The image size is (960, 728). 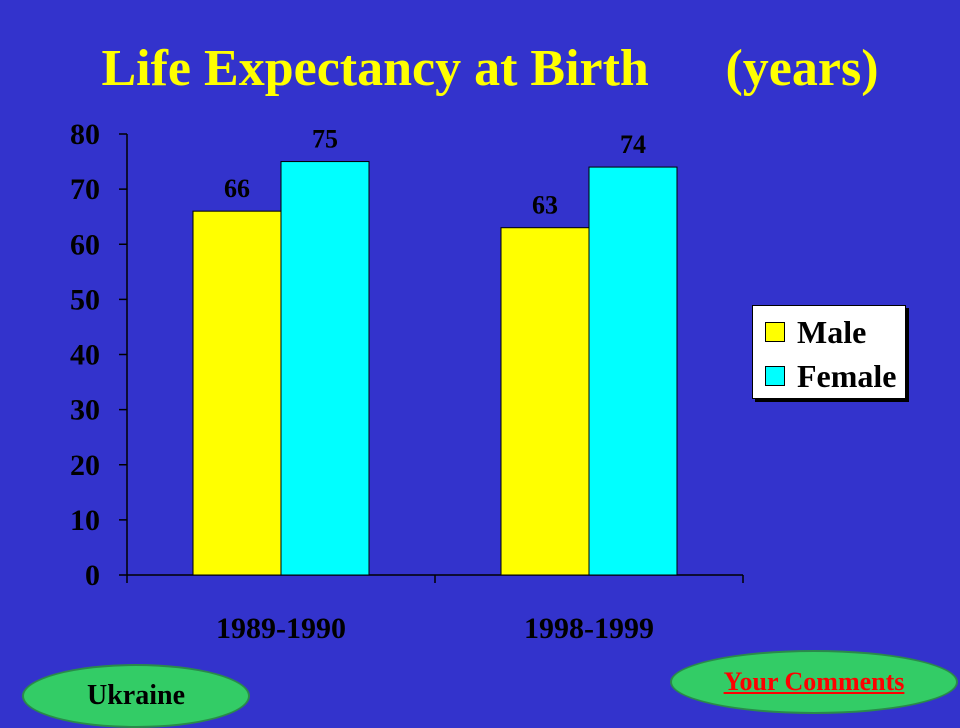 I want to click on y-tick-label: 80, so click(x=85, y=134).